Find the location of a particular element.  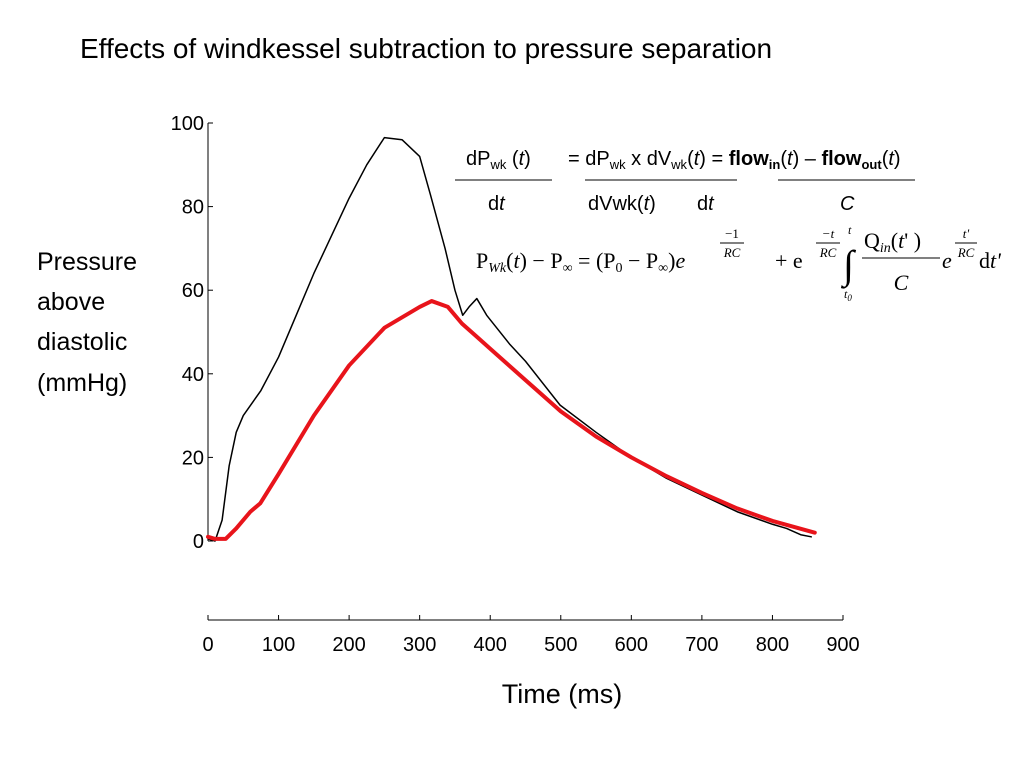

x-tick-label: 900 is located at coordinates (842, 645).